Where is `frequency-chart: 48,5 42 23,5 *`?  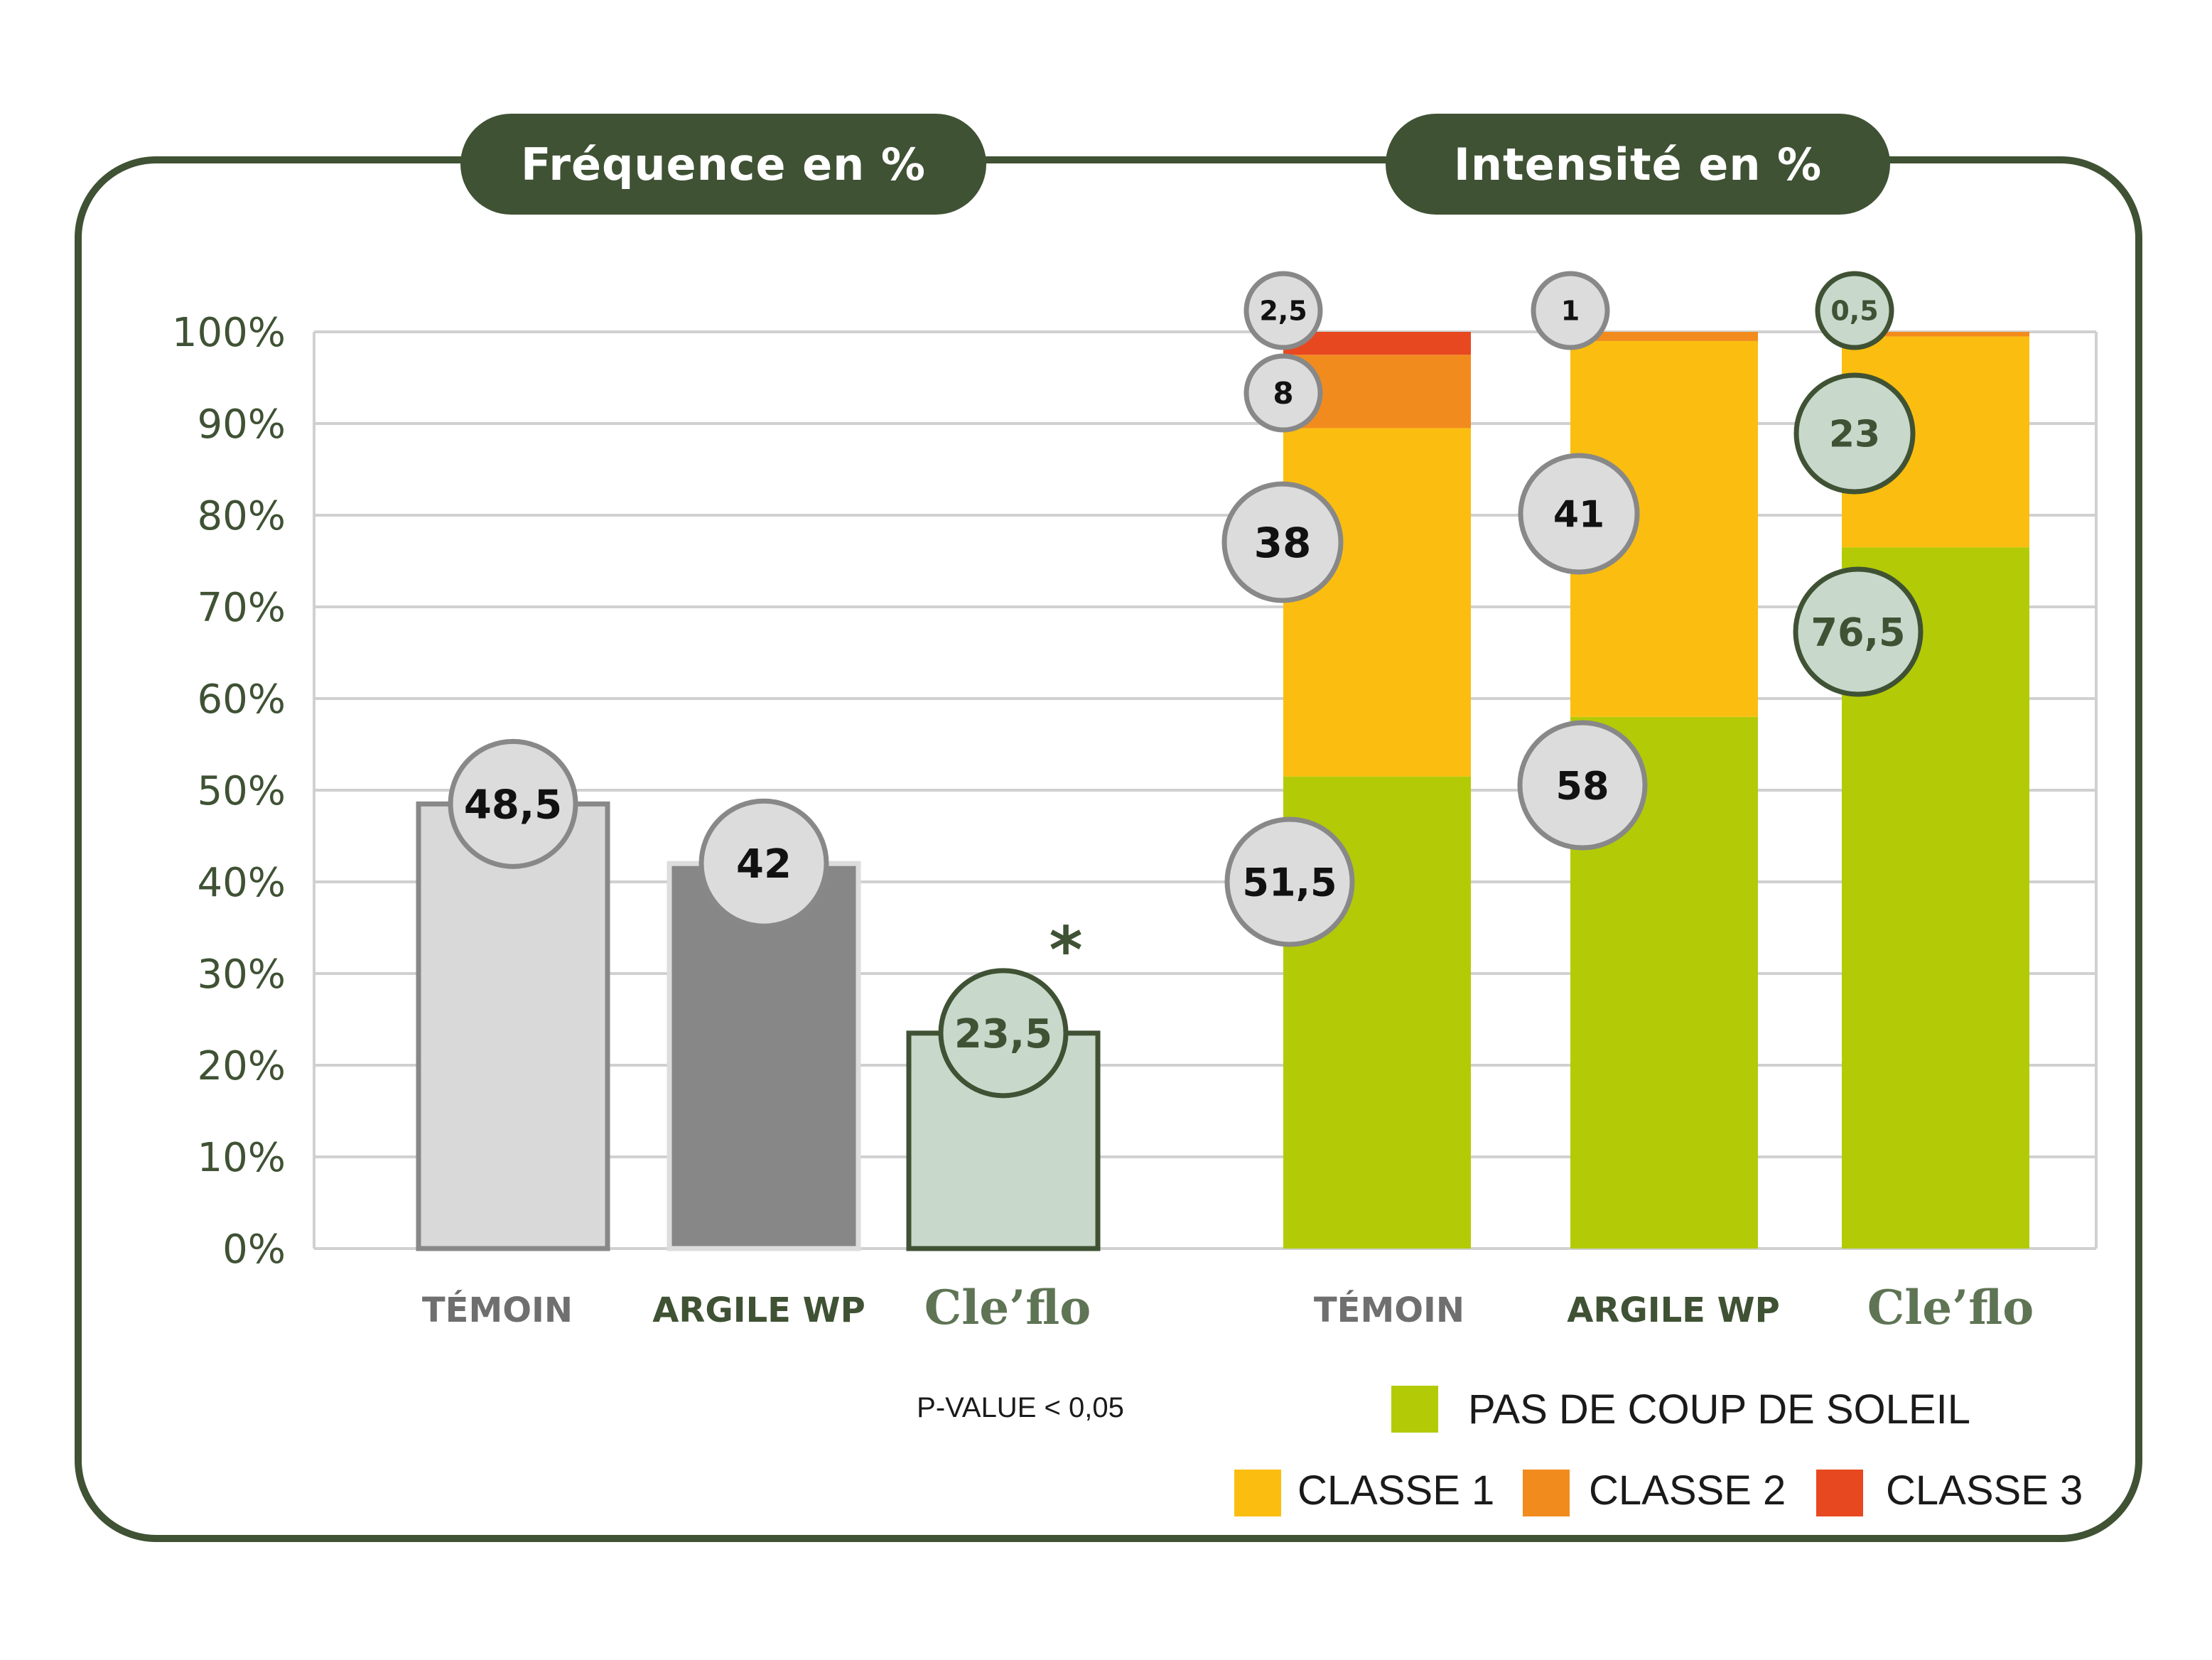 frequency-chart: 48,5 42 23,5 * is located at coordinates (758, 994).